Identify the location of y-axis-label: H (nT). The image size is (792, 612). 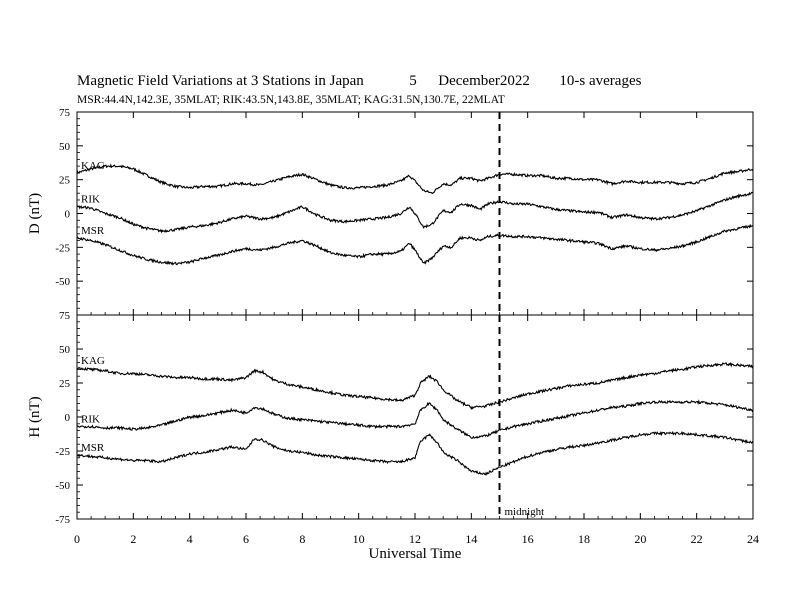
(35, 416).